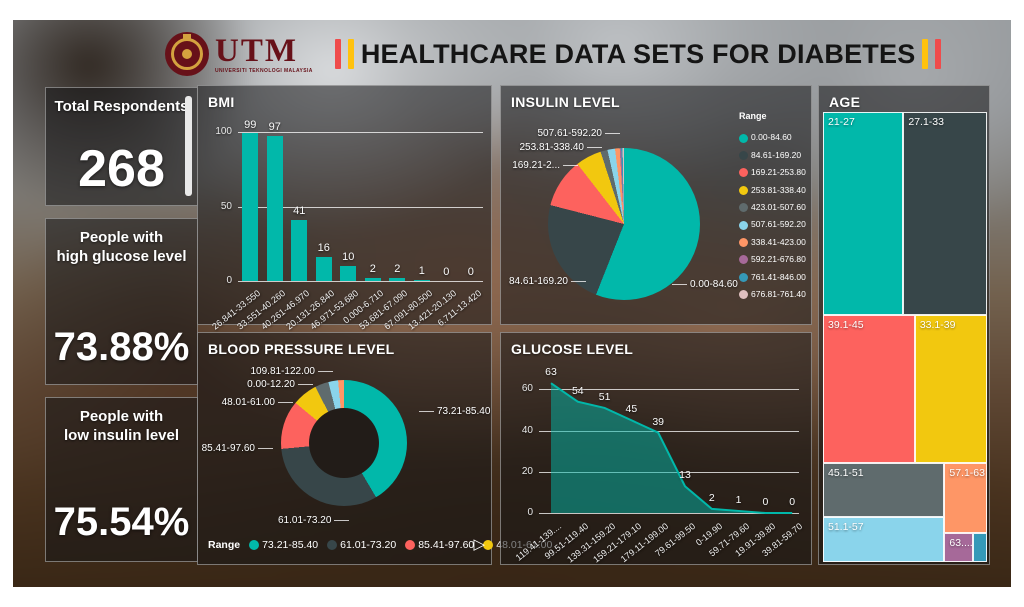  Describe the element at coordinates (846, 527) in the screenshot. I see `tile-label: 51.1-57` at that location.